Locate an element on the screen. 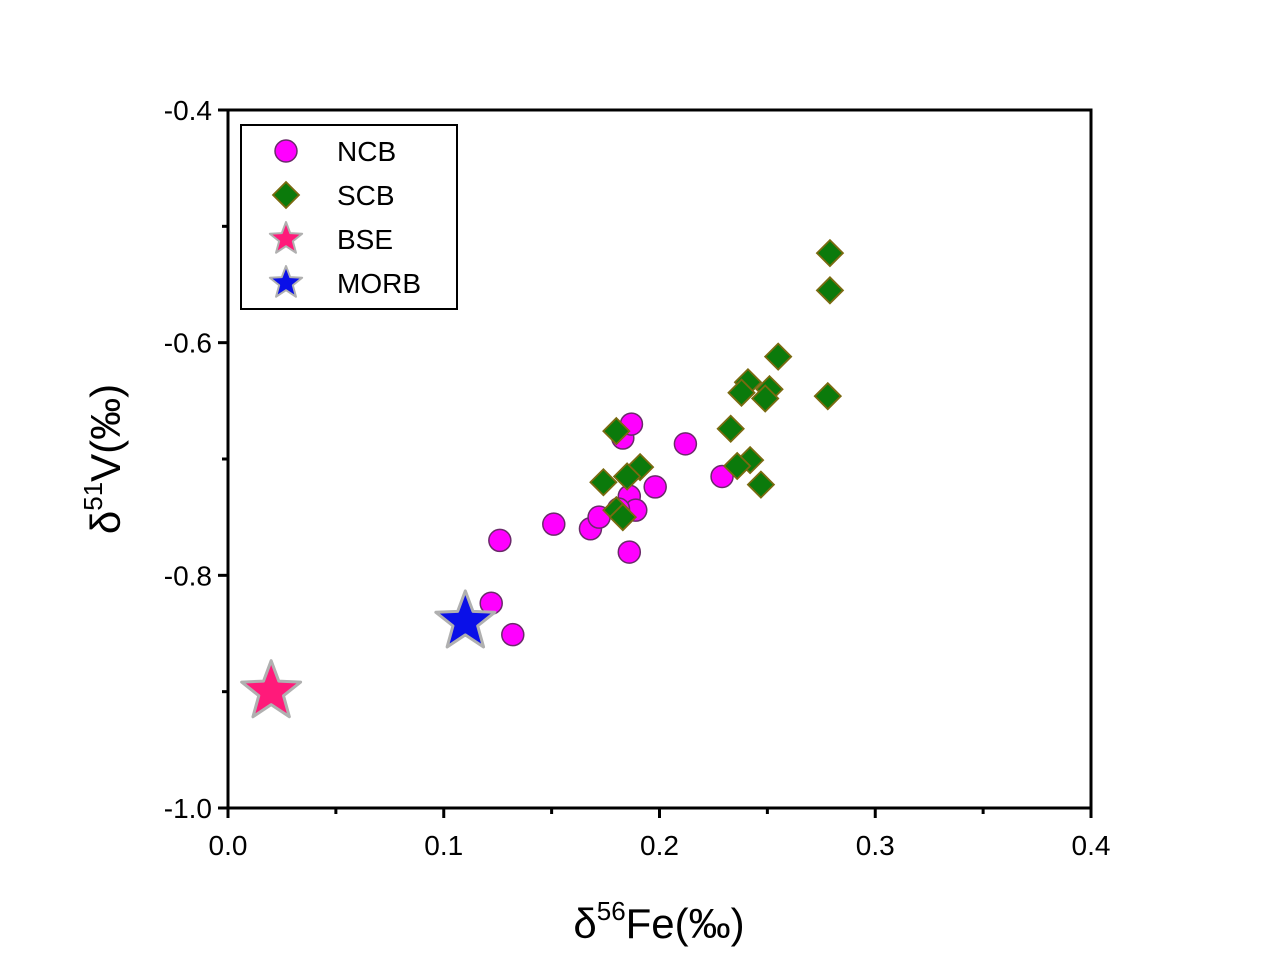 Image resolution: width=1268 pixels, height=970 pixels. legend-label-morb: MORB is located at coordinates (379, 283).